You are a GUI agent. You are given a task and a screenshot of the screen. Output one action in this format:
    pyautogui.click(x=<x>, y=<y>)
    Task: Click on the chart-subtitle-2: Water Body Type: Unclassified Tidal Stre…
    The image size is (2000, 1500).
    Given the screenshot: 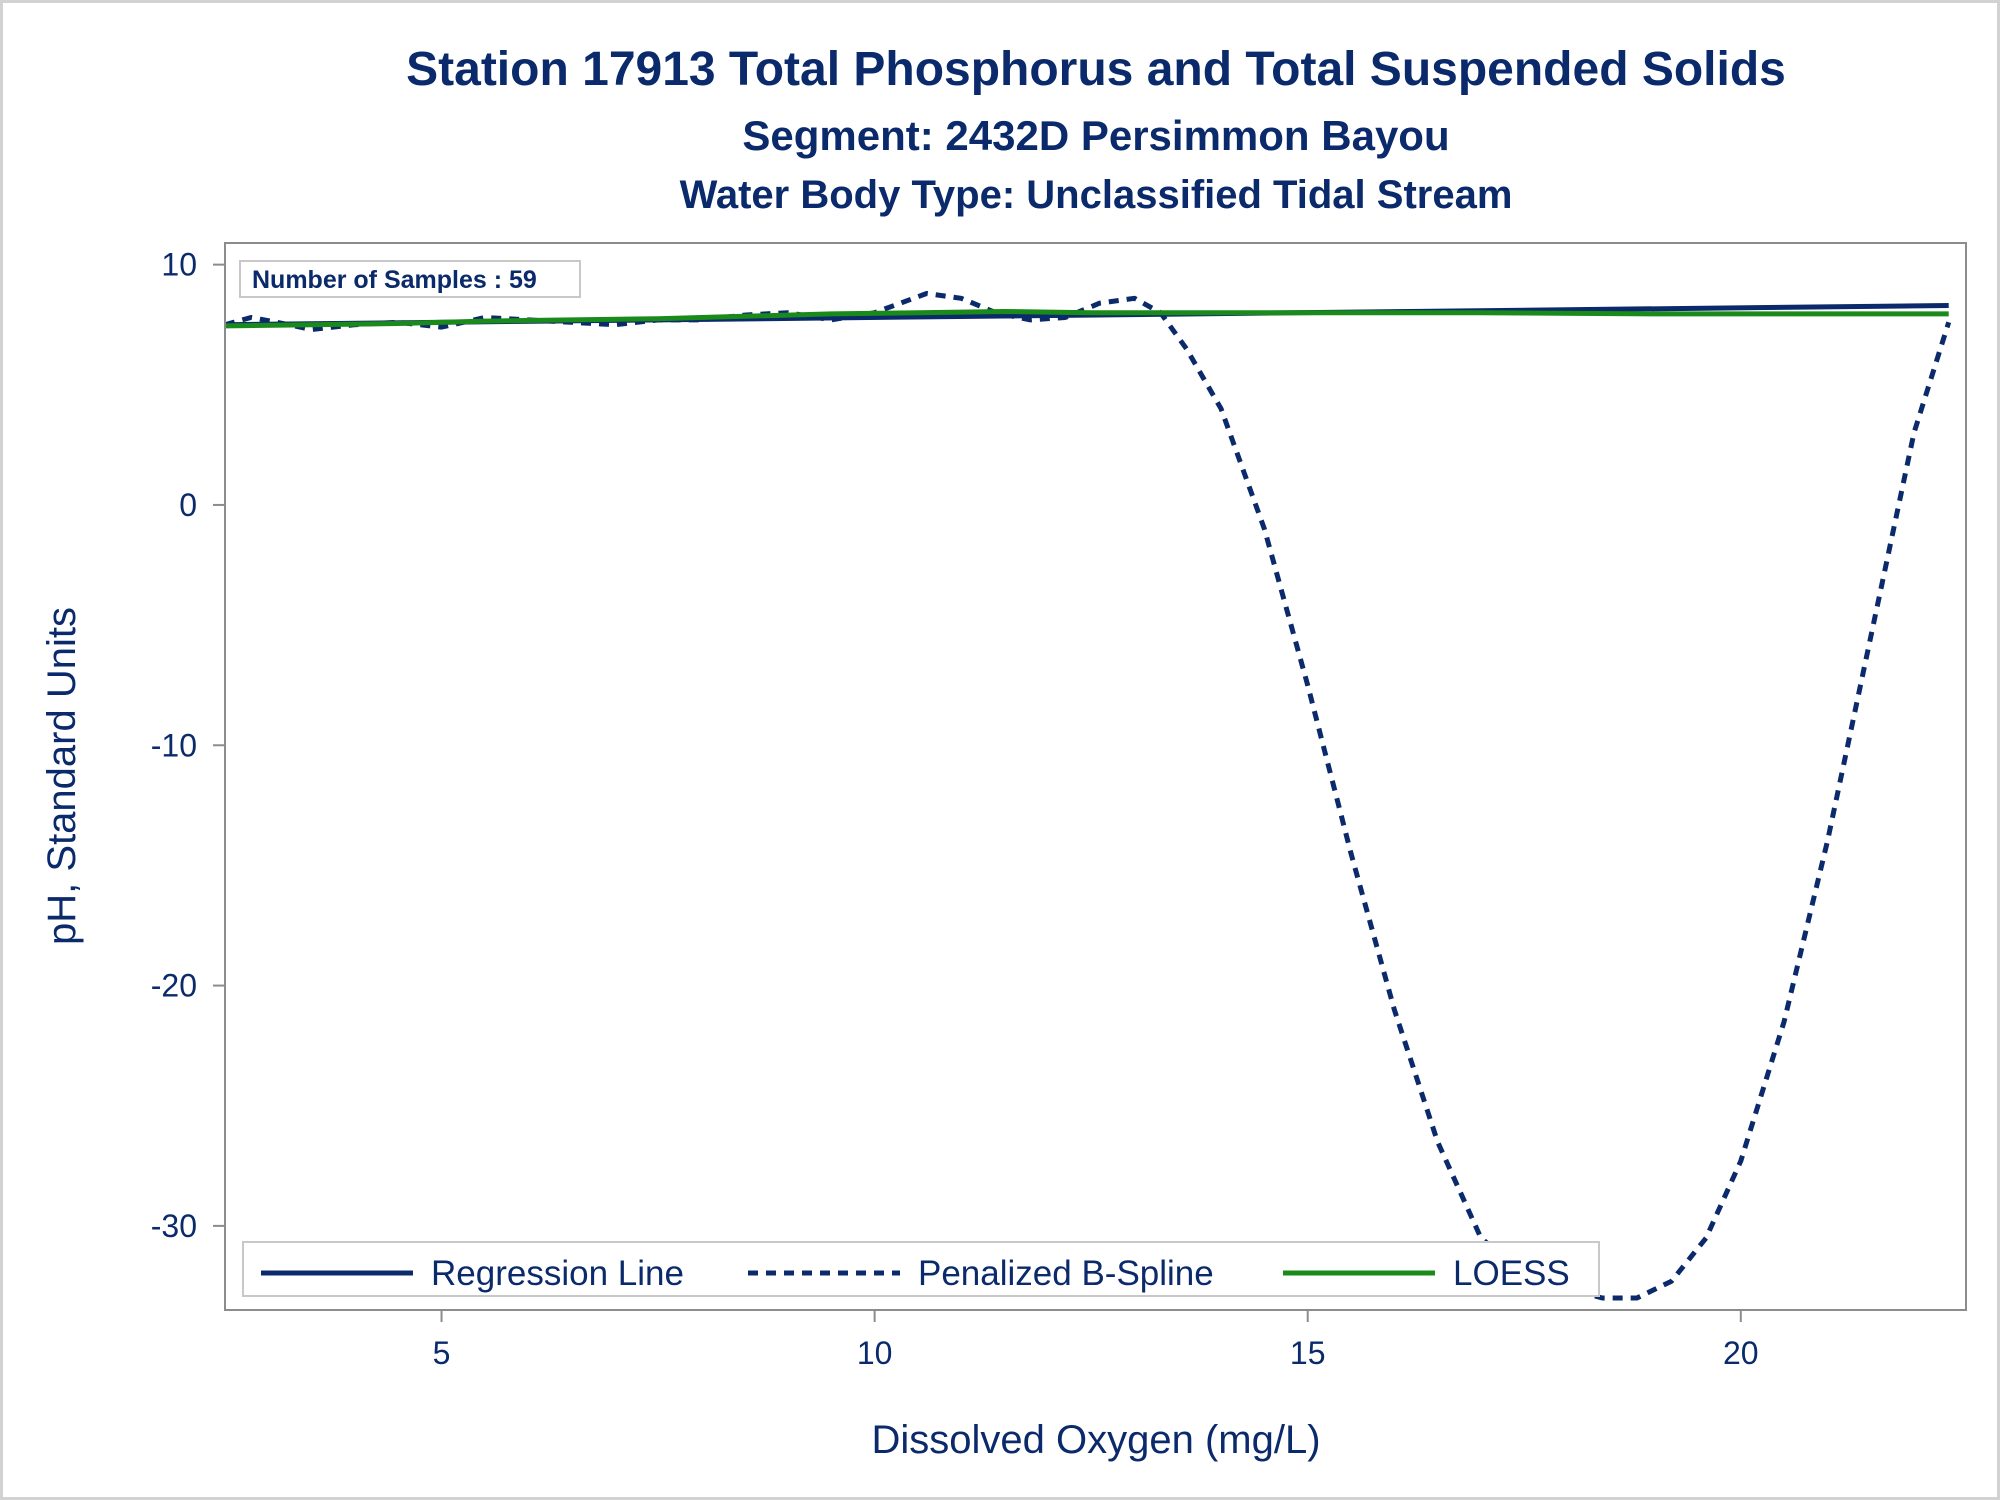 What is the action you would take?
    pyautogui.click(x=1096, y=195)
    